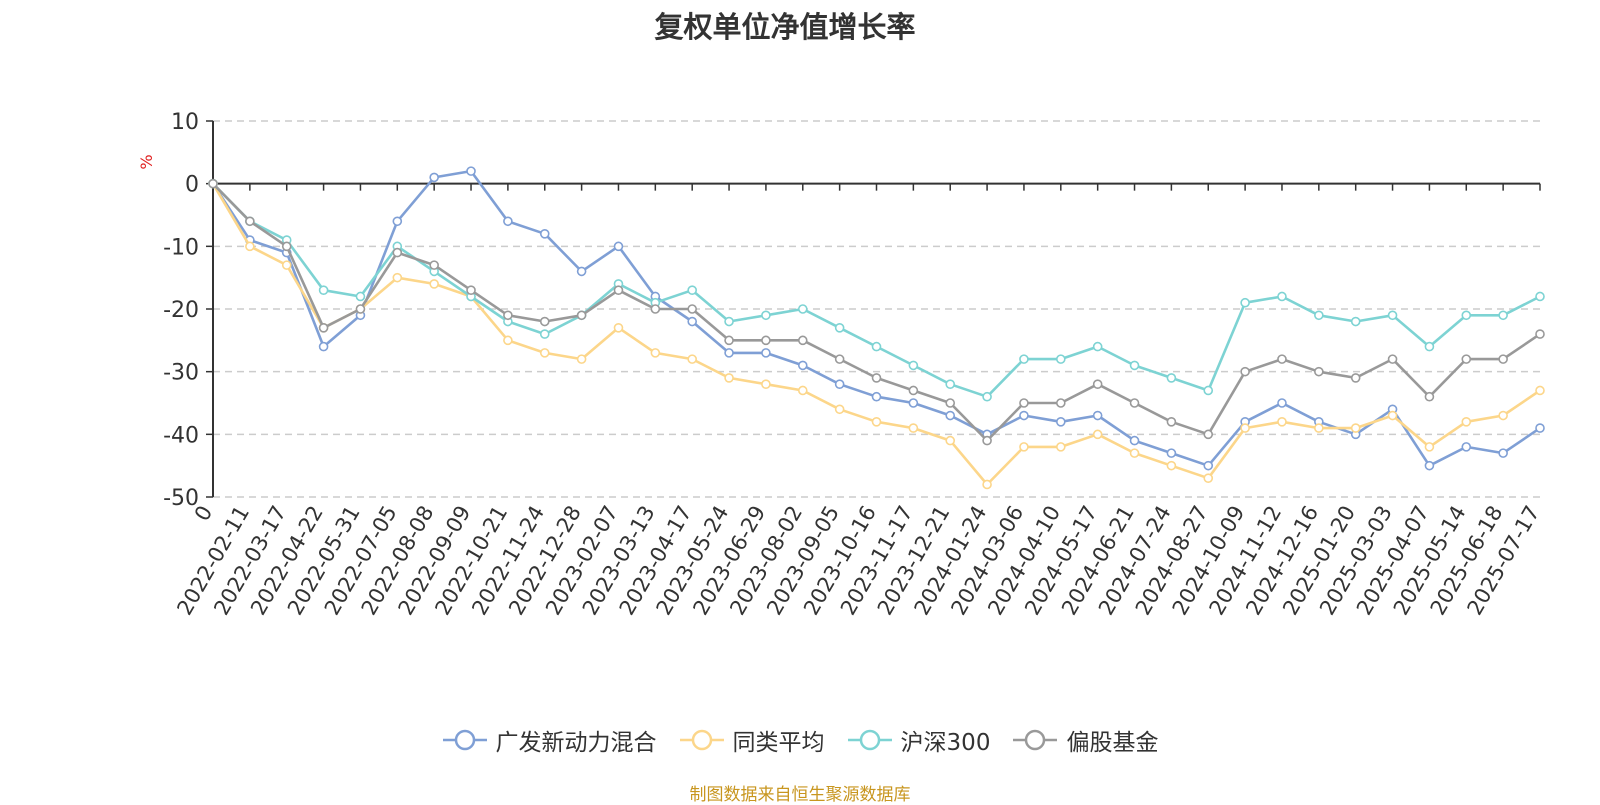  Describe the element at coordinates (778, 743) in the screenshot. I see `legend-label: 同类平均` at that location.